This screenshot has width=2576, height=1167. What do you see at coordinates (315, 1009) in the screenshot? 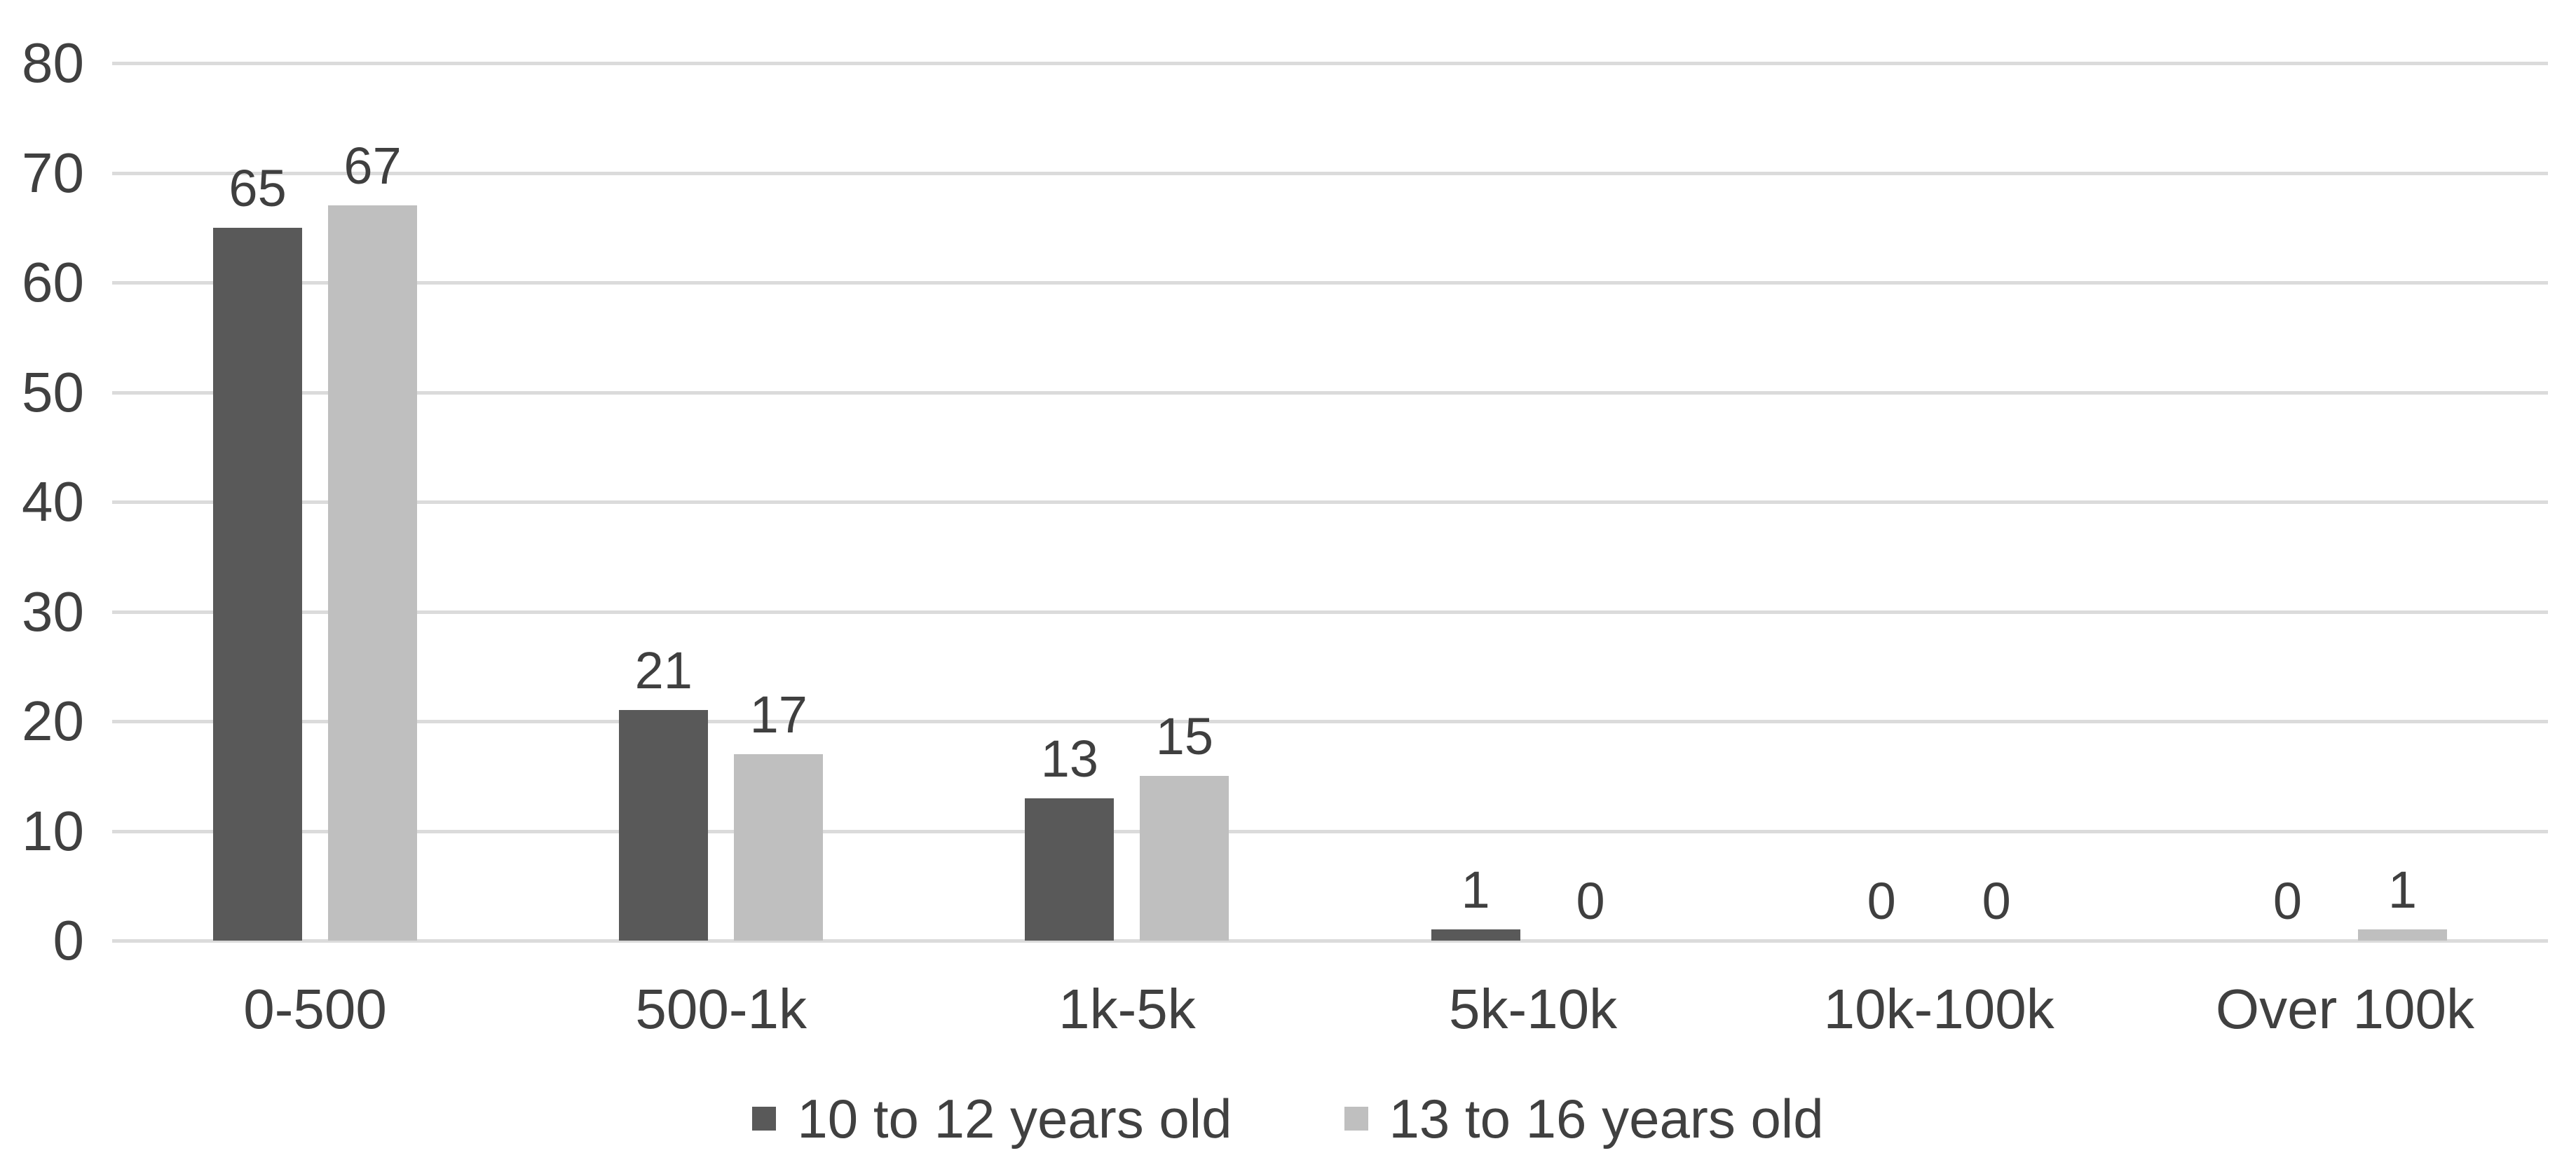
I see `x-axis-category-label: 0-500` at bounding box center [315, 1009].